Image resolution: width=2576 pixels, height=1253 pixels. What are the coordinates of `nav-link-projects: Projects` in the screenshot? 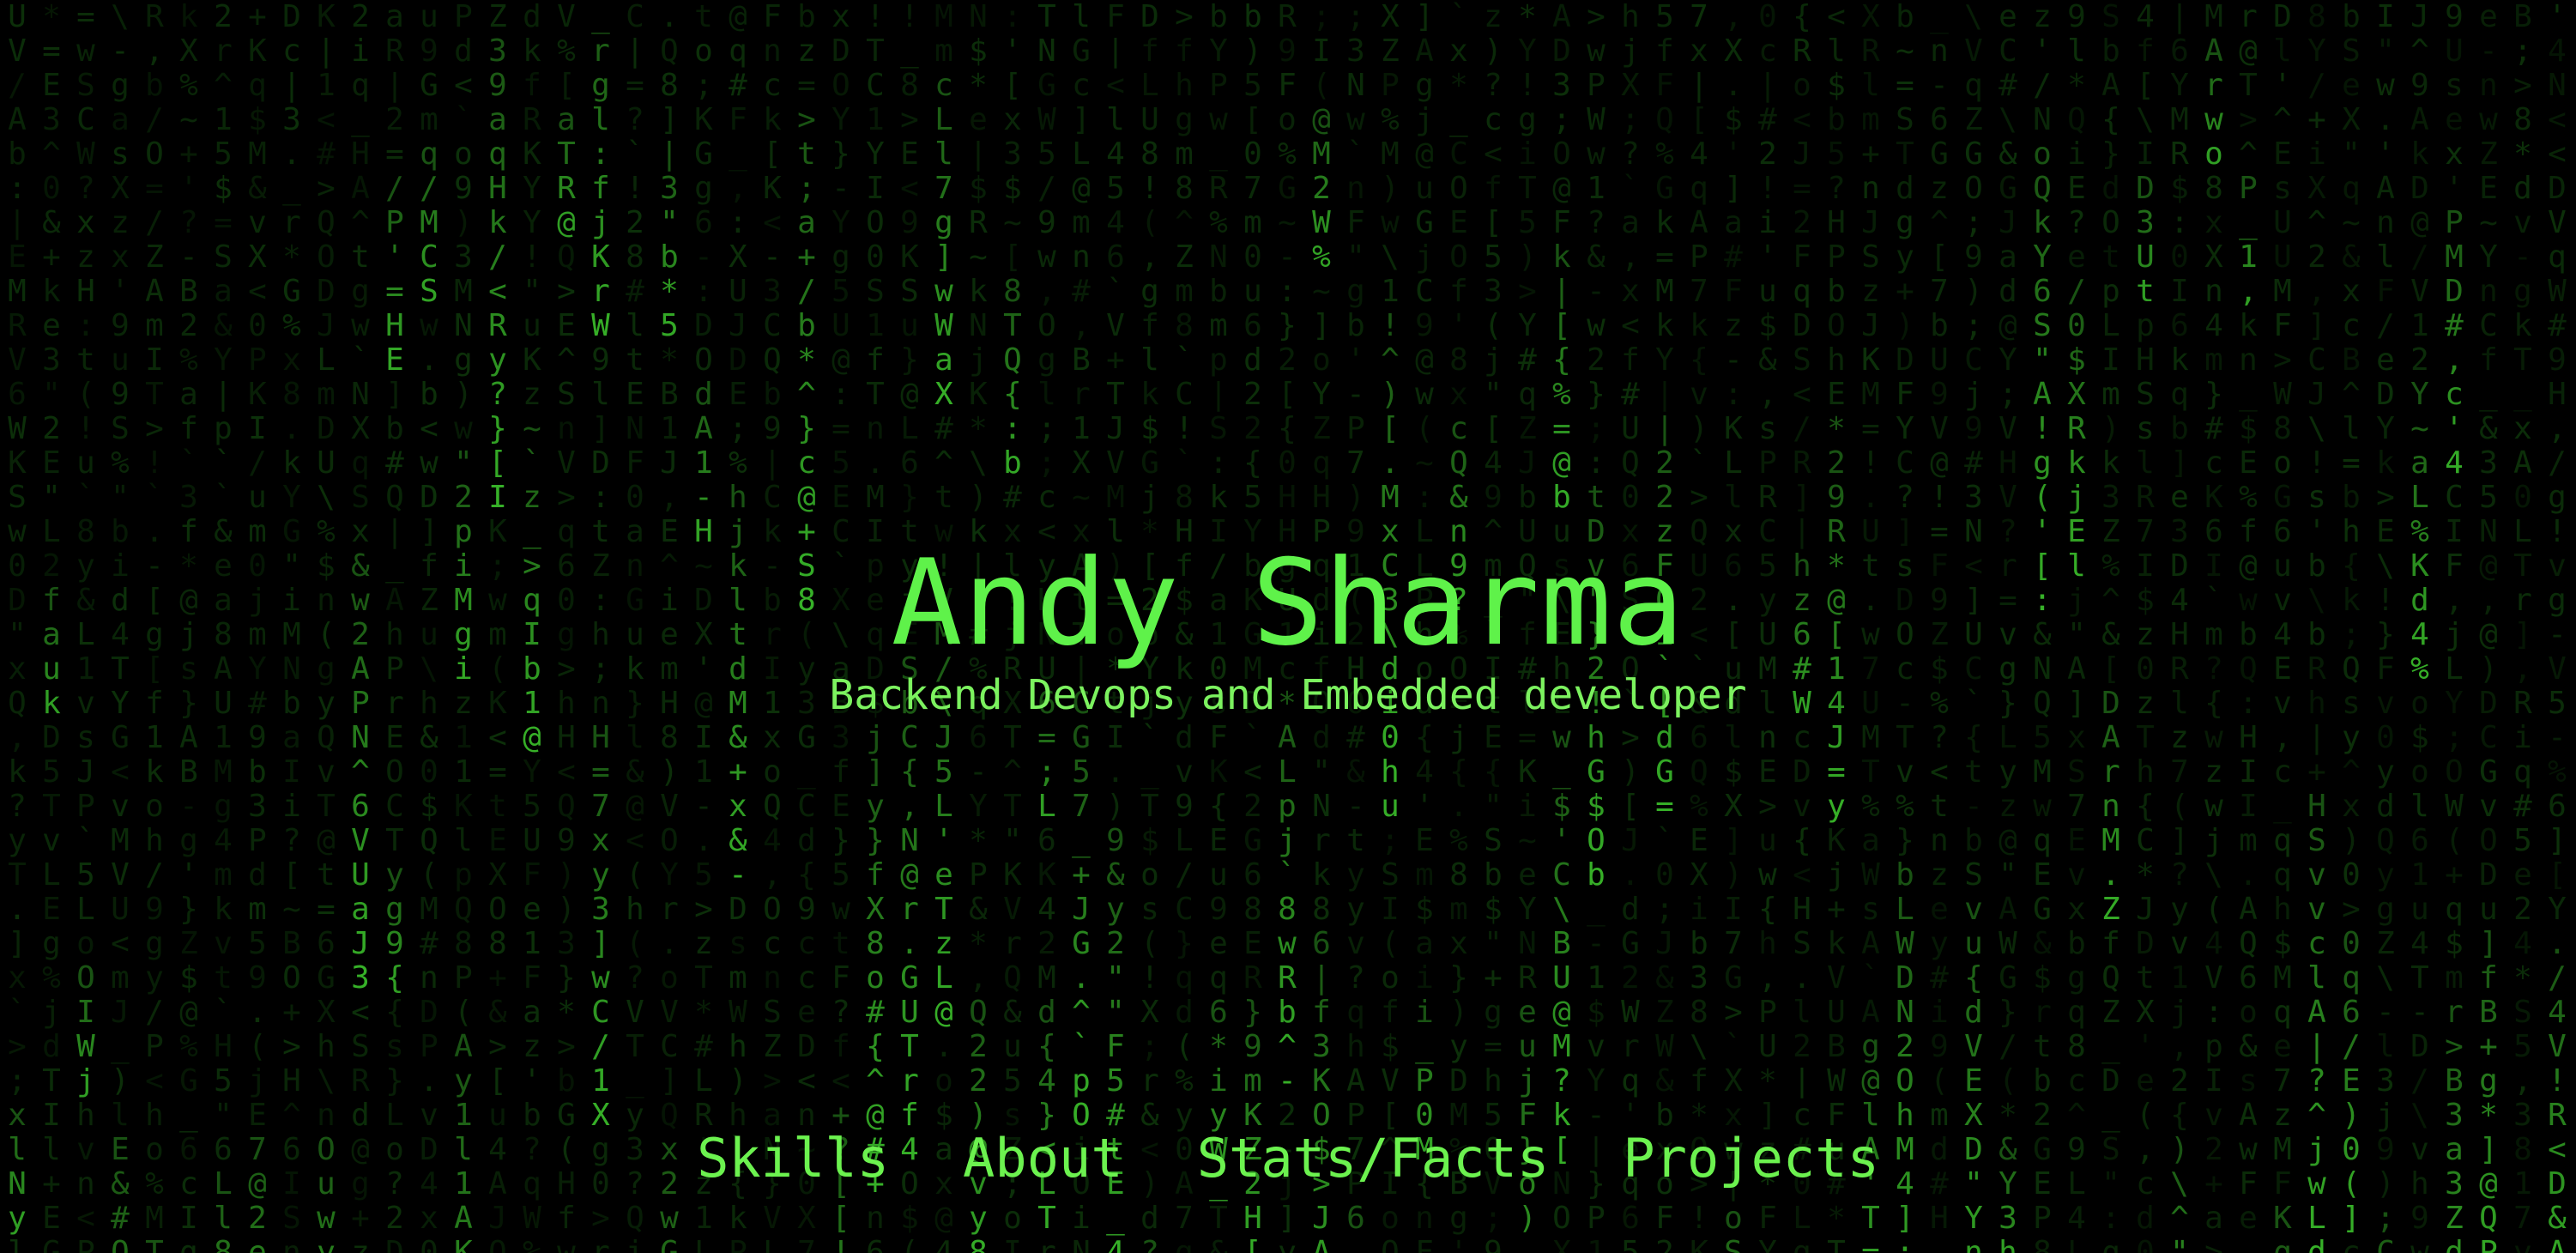 It's located at (1751, 1158).